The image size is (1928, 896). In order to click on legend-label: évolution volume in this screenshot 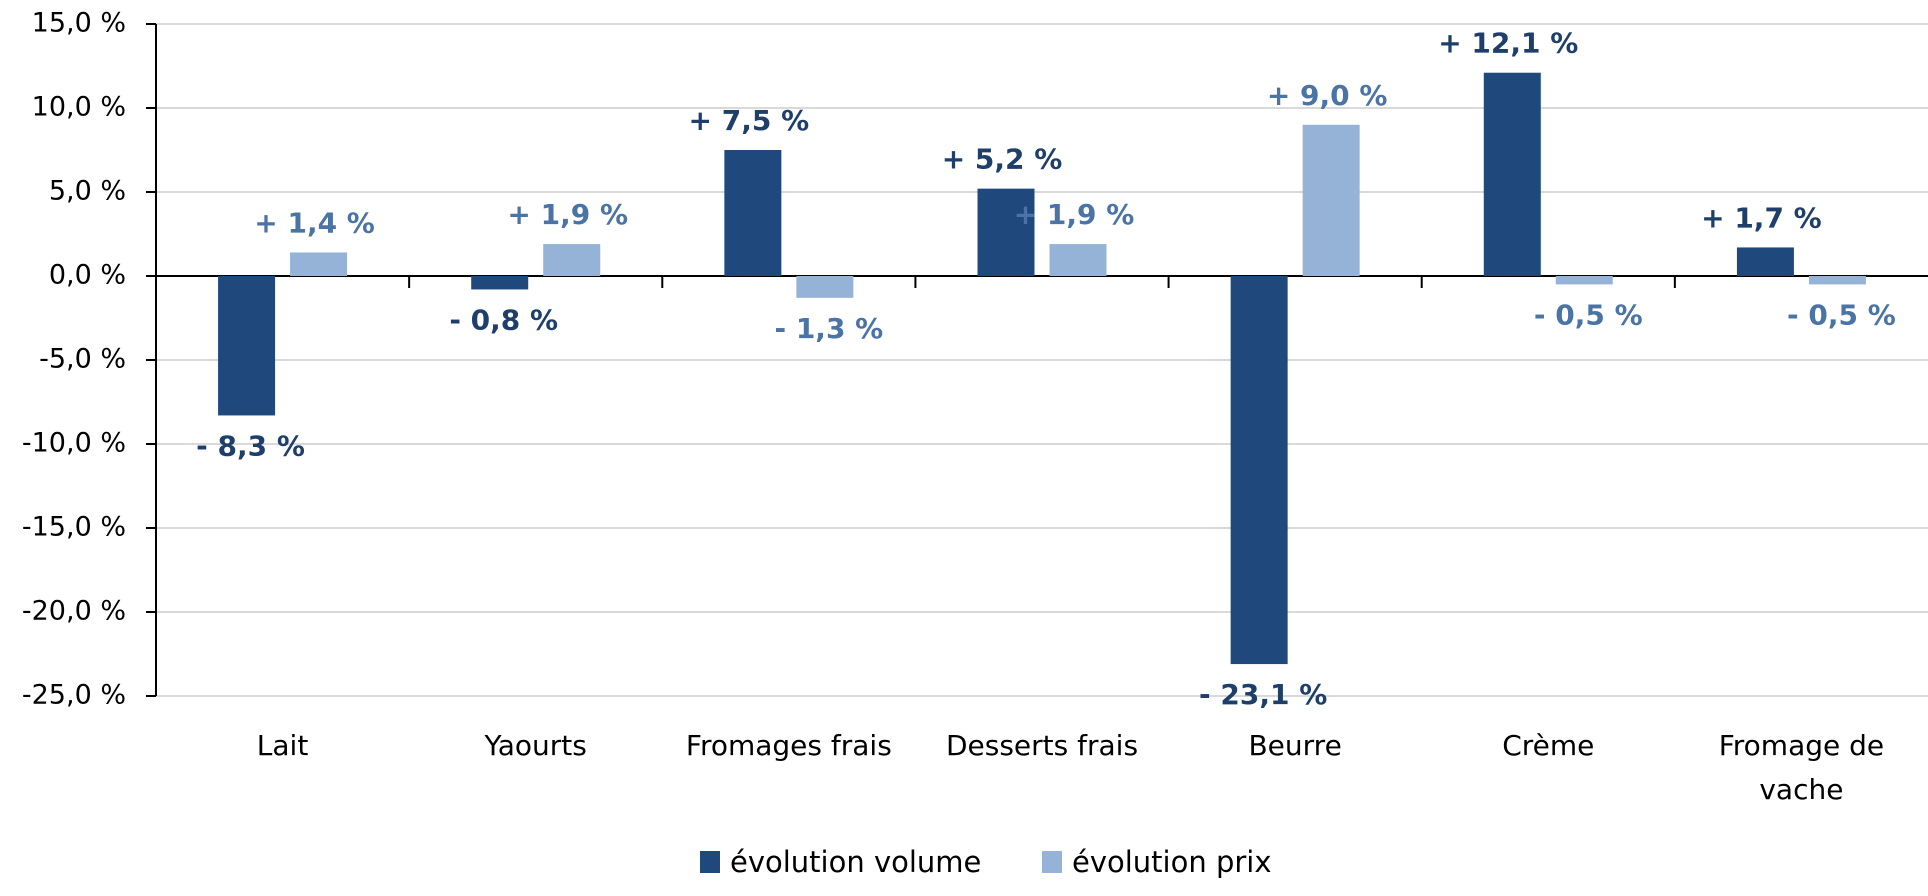, I will do `click(855, 862)`.